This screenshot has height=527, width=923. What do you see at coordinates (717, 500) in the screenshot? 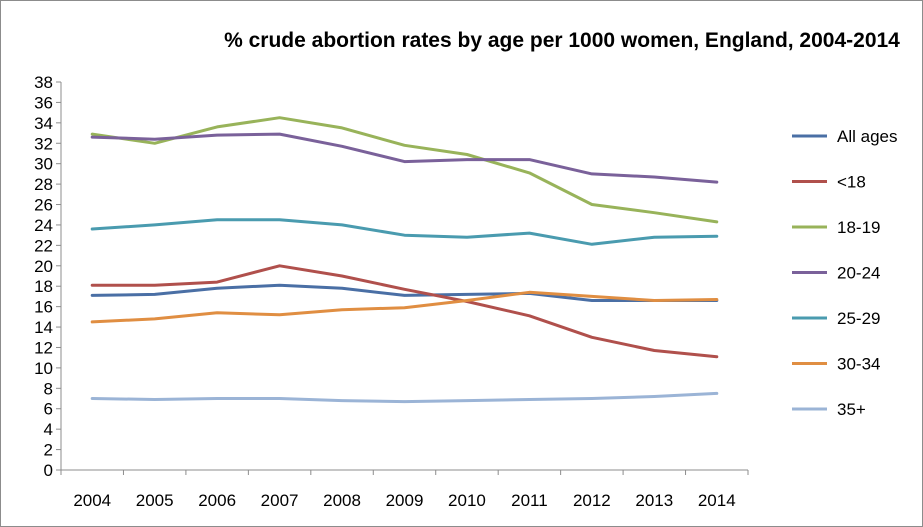
I see `x-tick-label: 2014` at bounding box center [717, 500].